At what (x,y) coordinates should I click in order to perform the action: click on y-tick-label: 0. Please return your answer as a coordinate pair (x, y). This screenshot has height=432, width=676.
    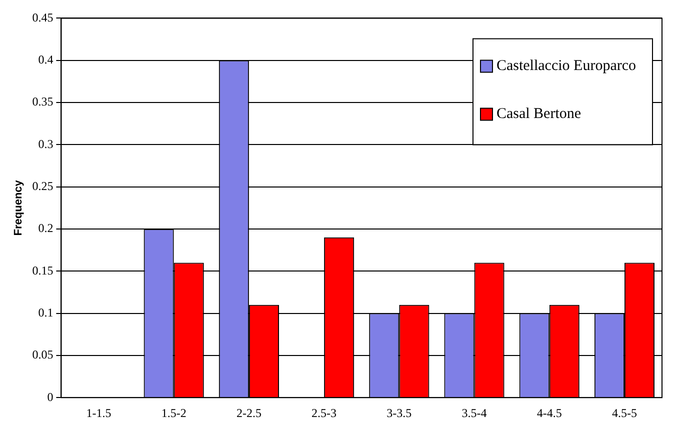
    Looking at the image, I should click on (50, 397).